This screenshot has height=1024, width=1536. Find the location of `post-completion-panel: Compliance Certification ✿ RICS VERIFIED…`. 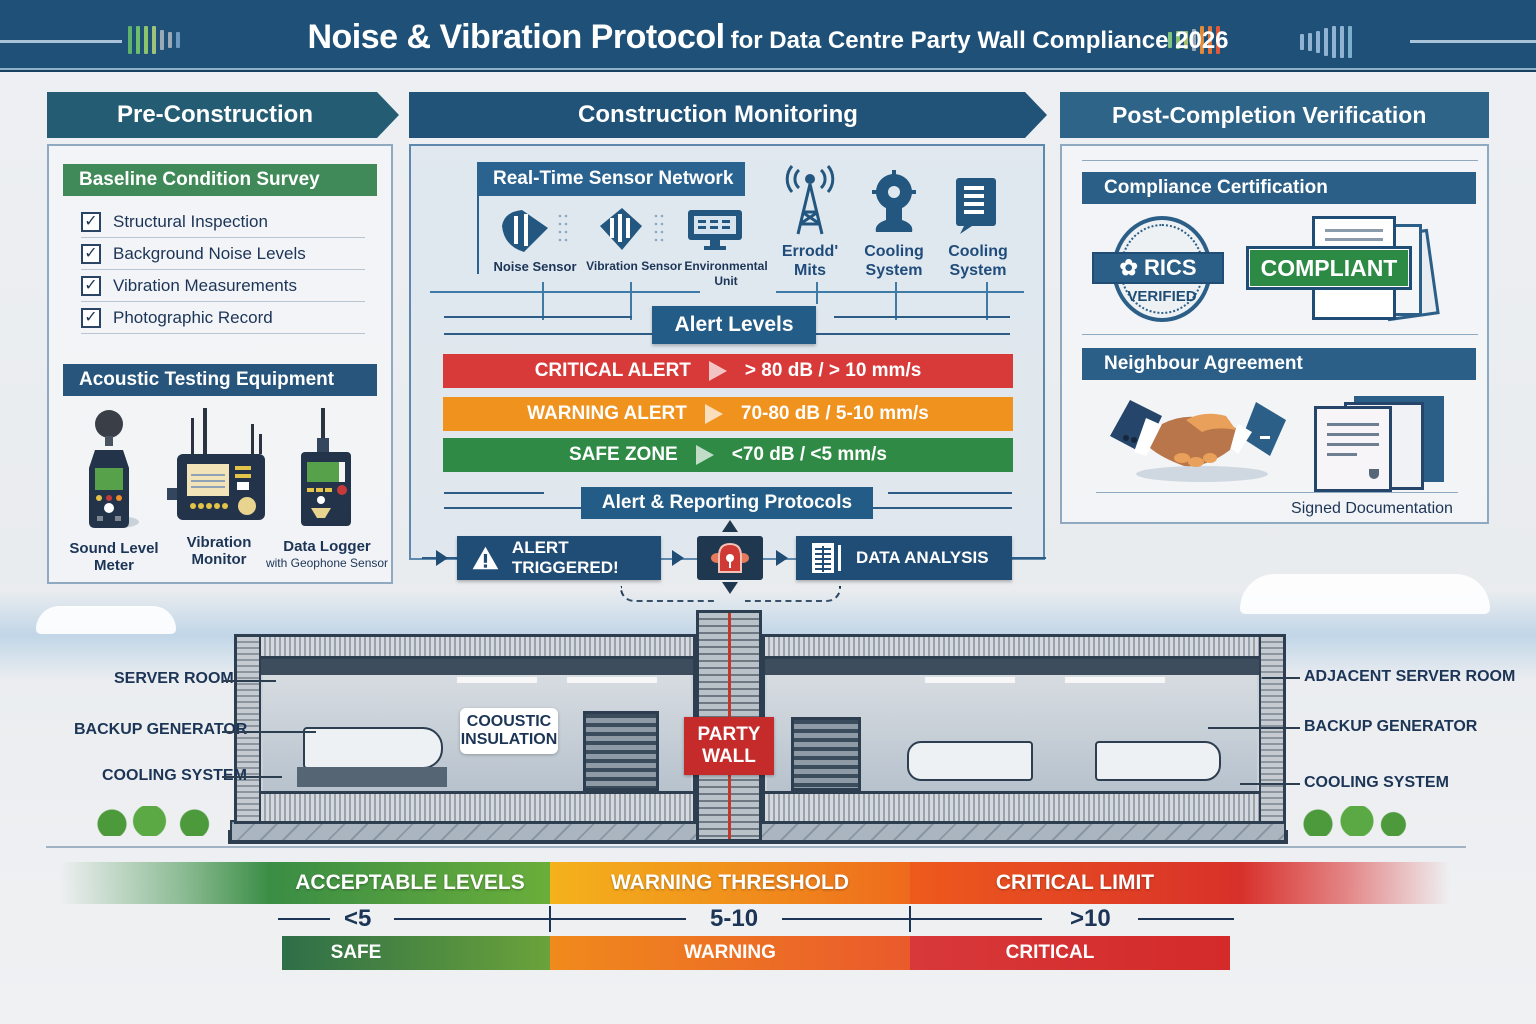

post-completion-panel: Compliance Certification ✿ RICS VERIFIED… is located at coordinates (1274, 334).